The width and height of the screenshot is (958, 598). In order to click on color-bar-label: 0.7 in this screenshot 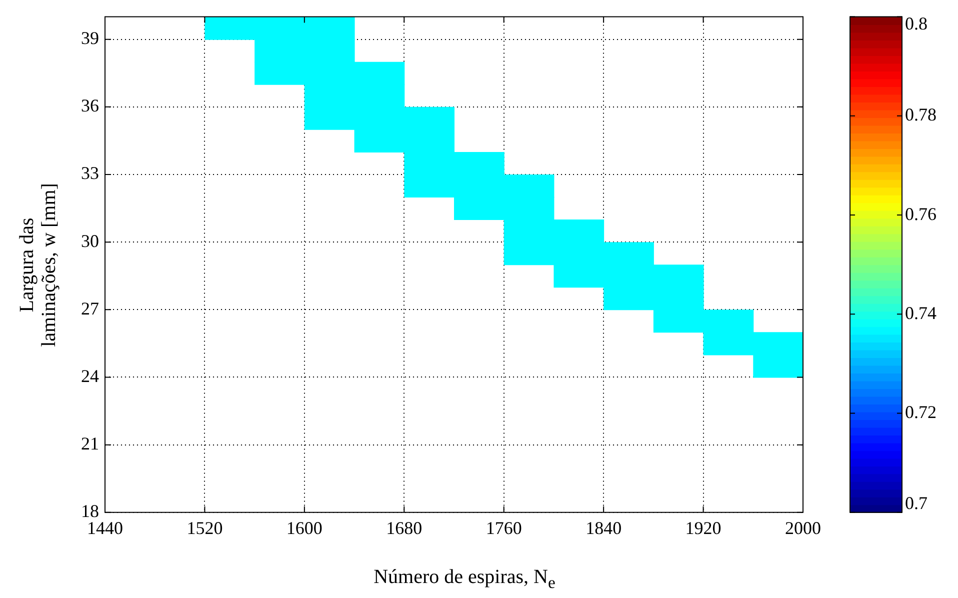, I will do `click(916, 503)`.